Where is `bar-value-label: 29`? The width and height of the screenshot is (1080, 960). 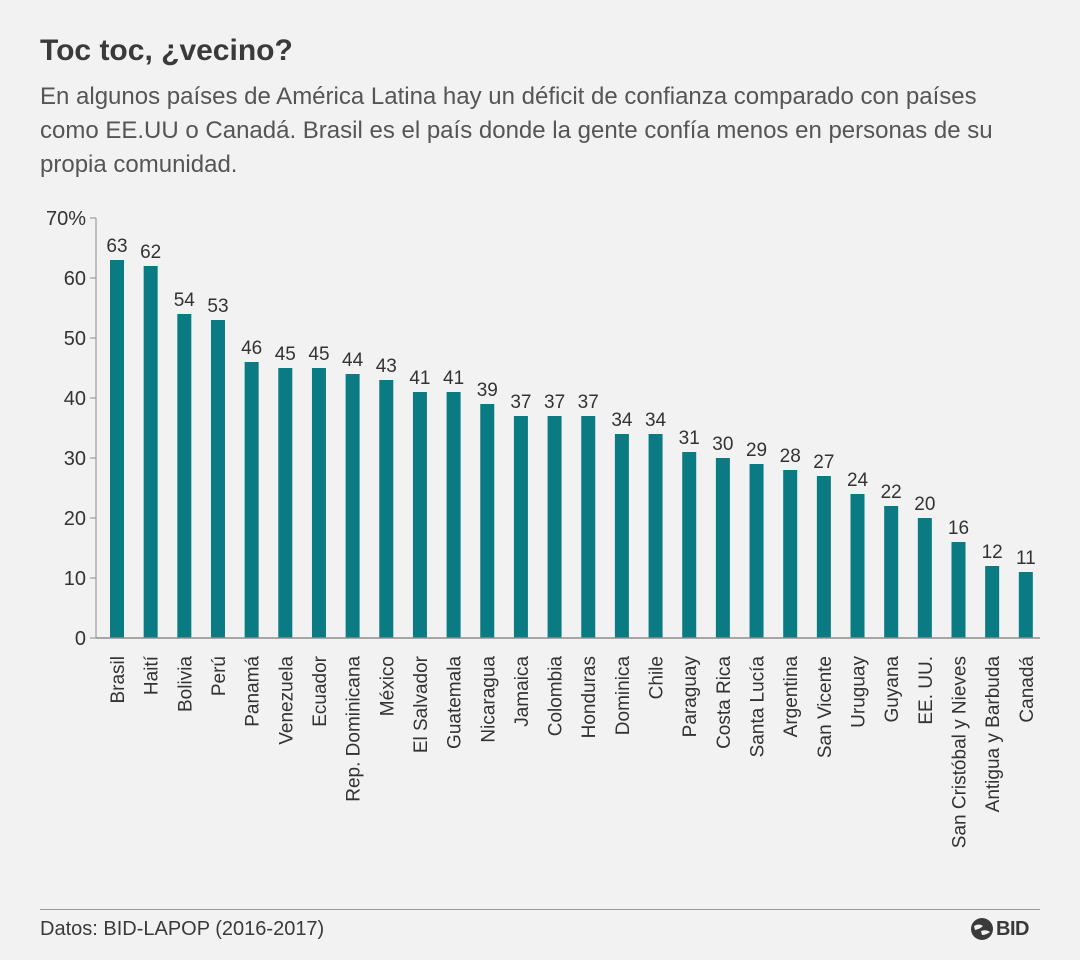
bar-value-label: 29 is located at coordinates (756, 450).